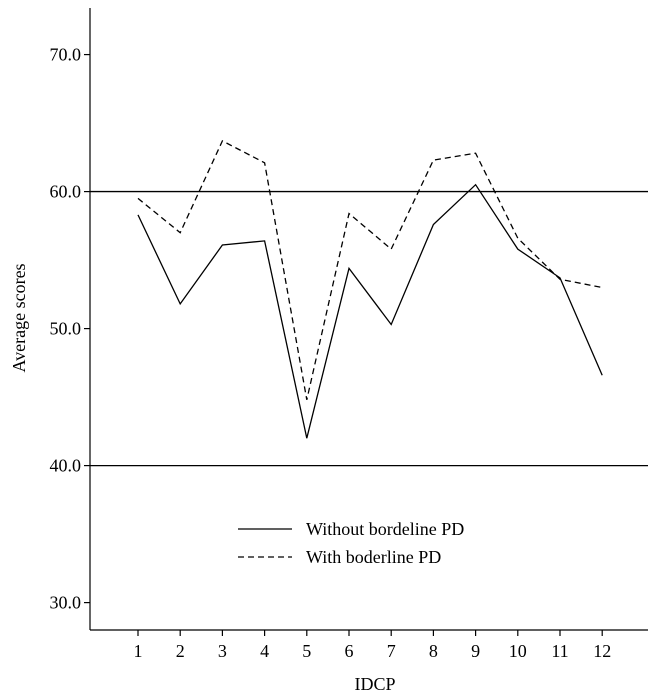 Image resolution: width=648 pixels, height=697 pixels. Describe the element at coordinates (222, 651) in the screenshot. I see `x-tick-label: 3` at that location.